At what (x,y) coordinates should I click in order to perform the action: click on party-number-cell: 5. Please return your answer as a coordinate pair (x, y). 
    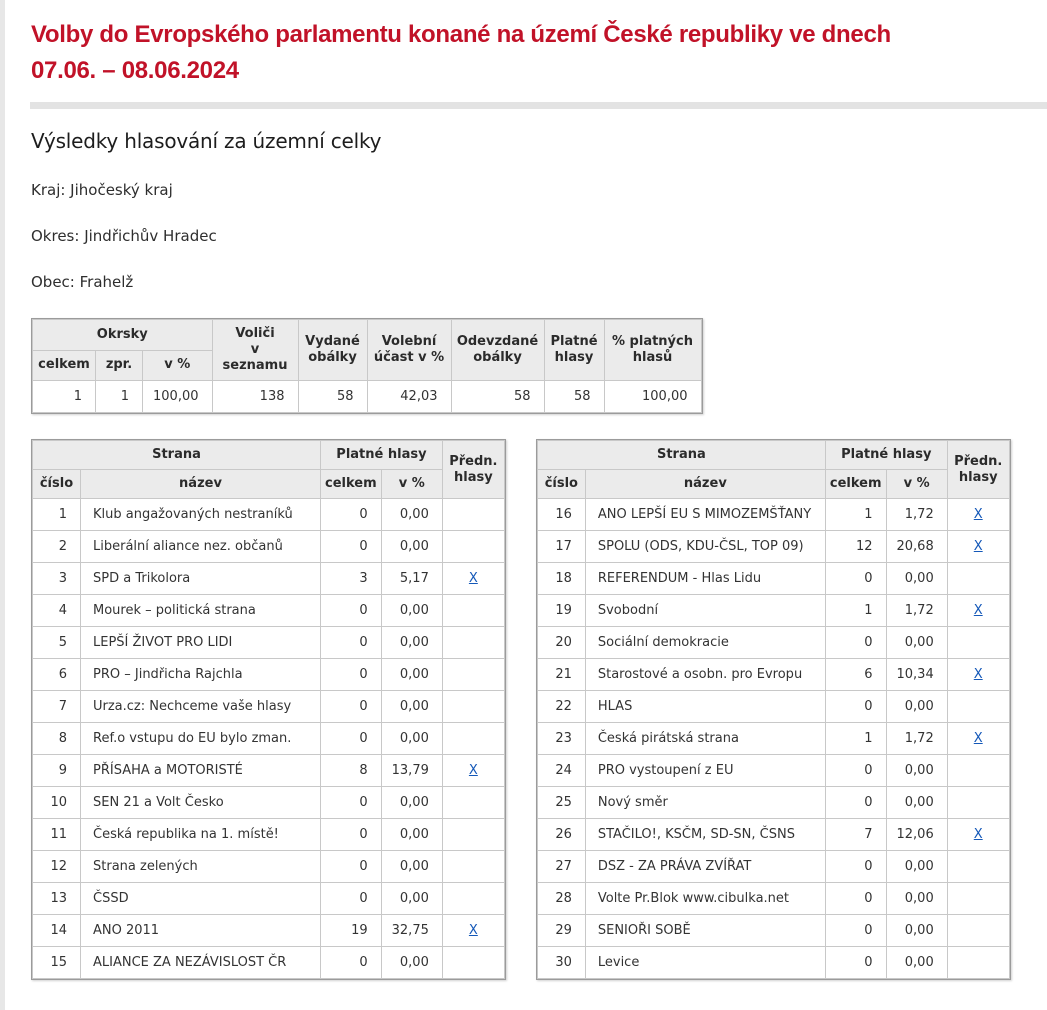
    Looking at the image, I should click on (56, 642).